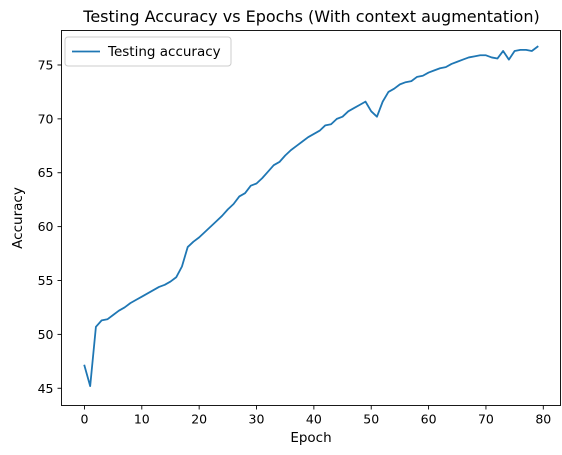 This screenshot has height=455, width=562. Describe the element at coordinates (199, 419) in the screenshot. I see `x-tick-label: 20` at that location.